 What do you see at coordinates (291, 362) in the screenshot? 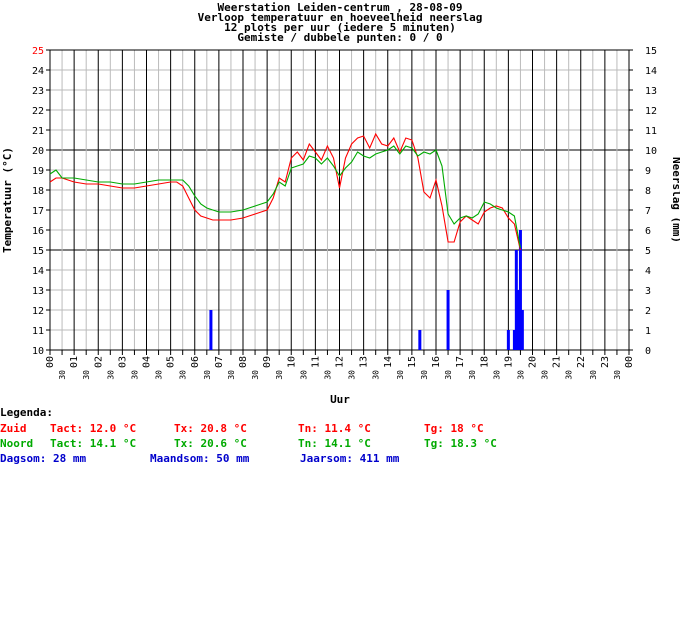
I see `x-tick-label-hour: 10` at bounding box center [291, 362].